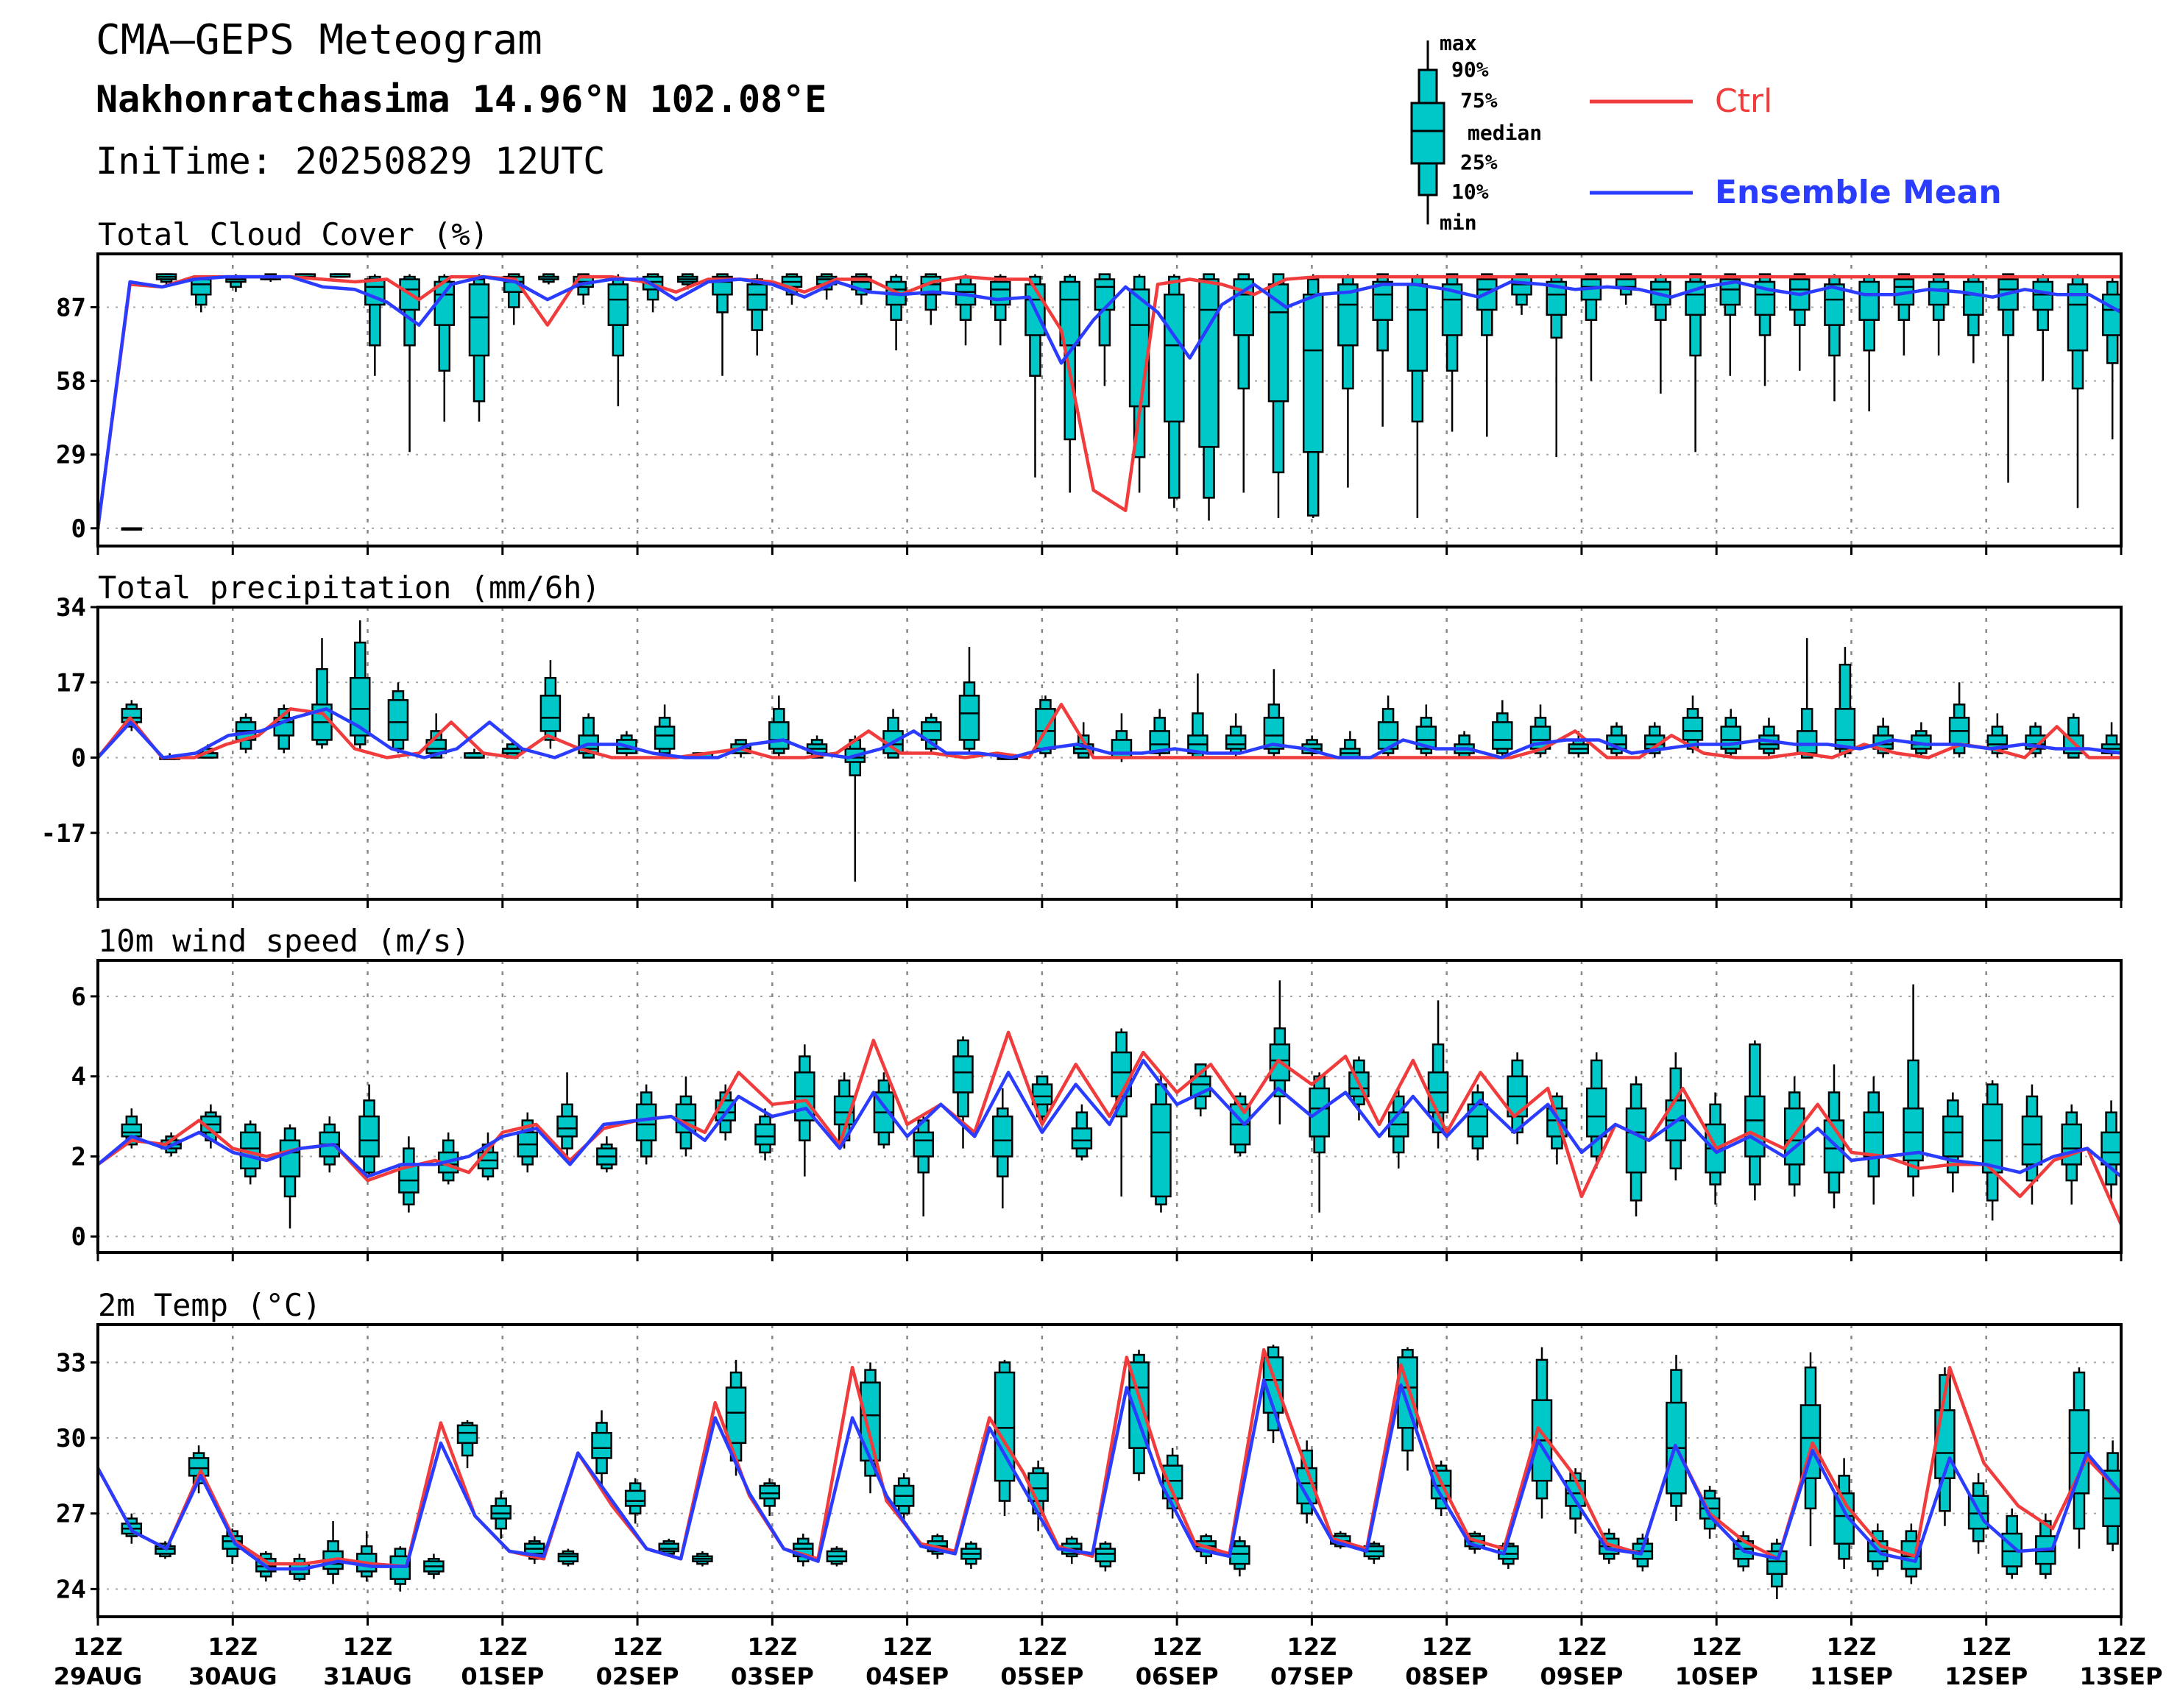  Describe the element at coordinates (319, 40) in the screenshot. I see `chart-title: CMA–GEPS Meteogram` at that location.